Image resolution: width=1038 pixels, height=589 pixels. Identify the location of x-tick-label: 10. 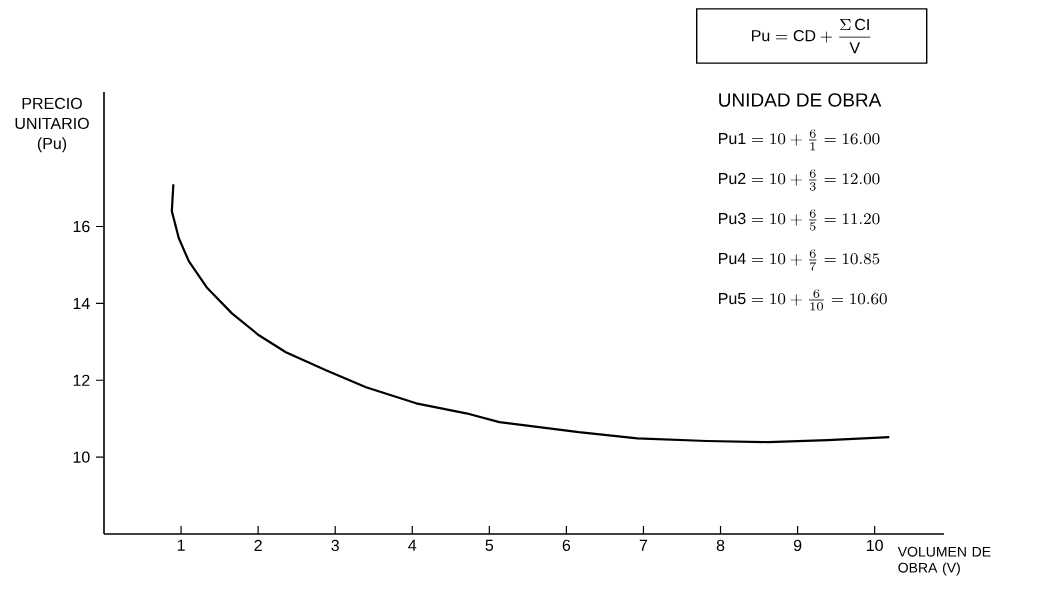
(874, 545).